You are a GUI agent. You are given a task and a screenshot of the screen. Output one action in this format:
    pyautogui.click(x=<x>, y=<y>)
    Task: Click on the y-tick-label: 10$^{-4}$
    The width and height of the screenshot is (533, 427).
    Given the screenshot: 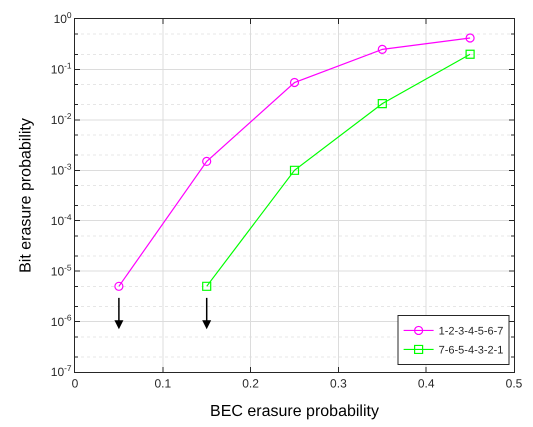 What is the action you would take?
    pyautogui.click(x=61, y=220)
    